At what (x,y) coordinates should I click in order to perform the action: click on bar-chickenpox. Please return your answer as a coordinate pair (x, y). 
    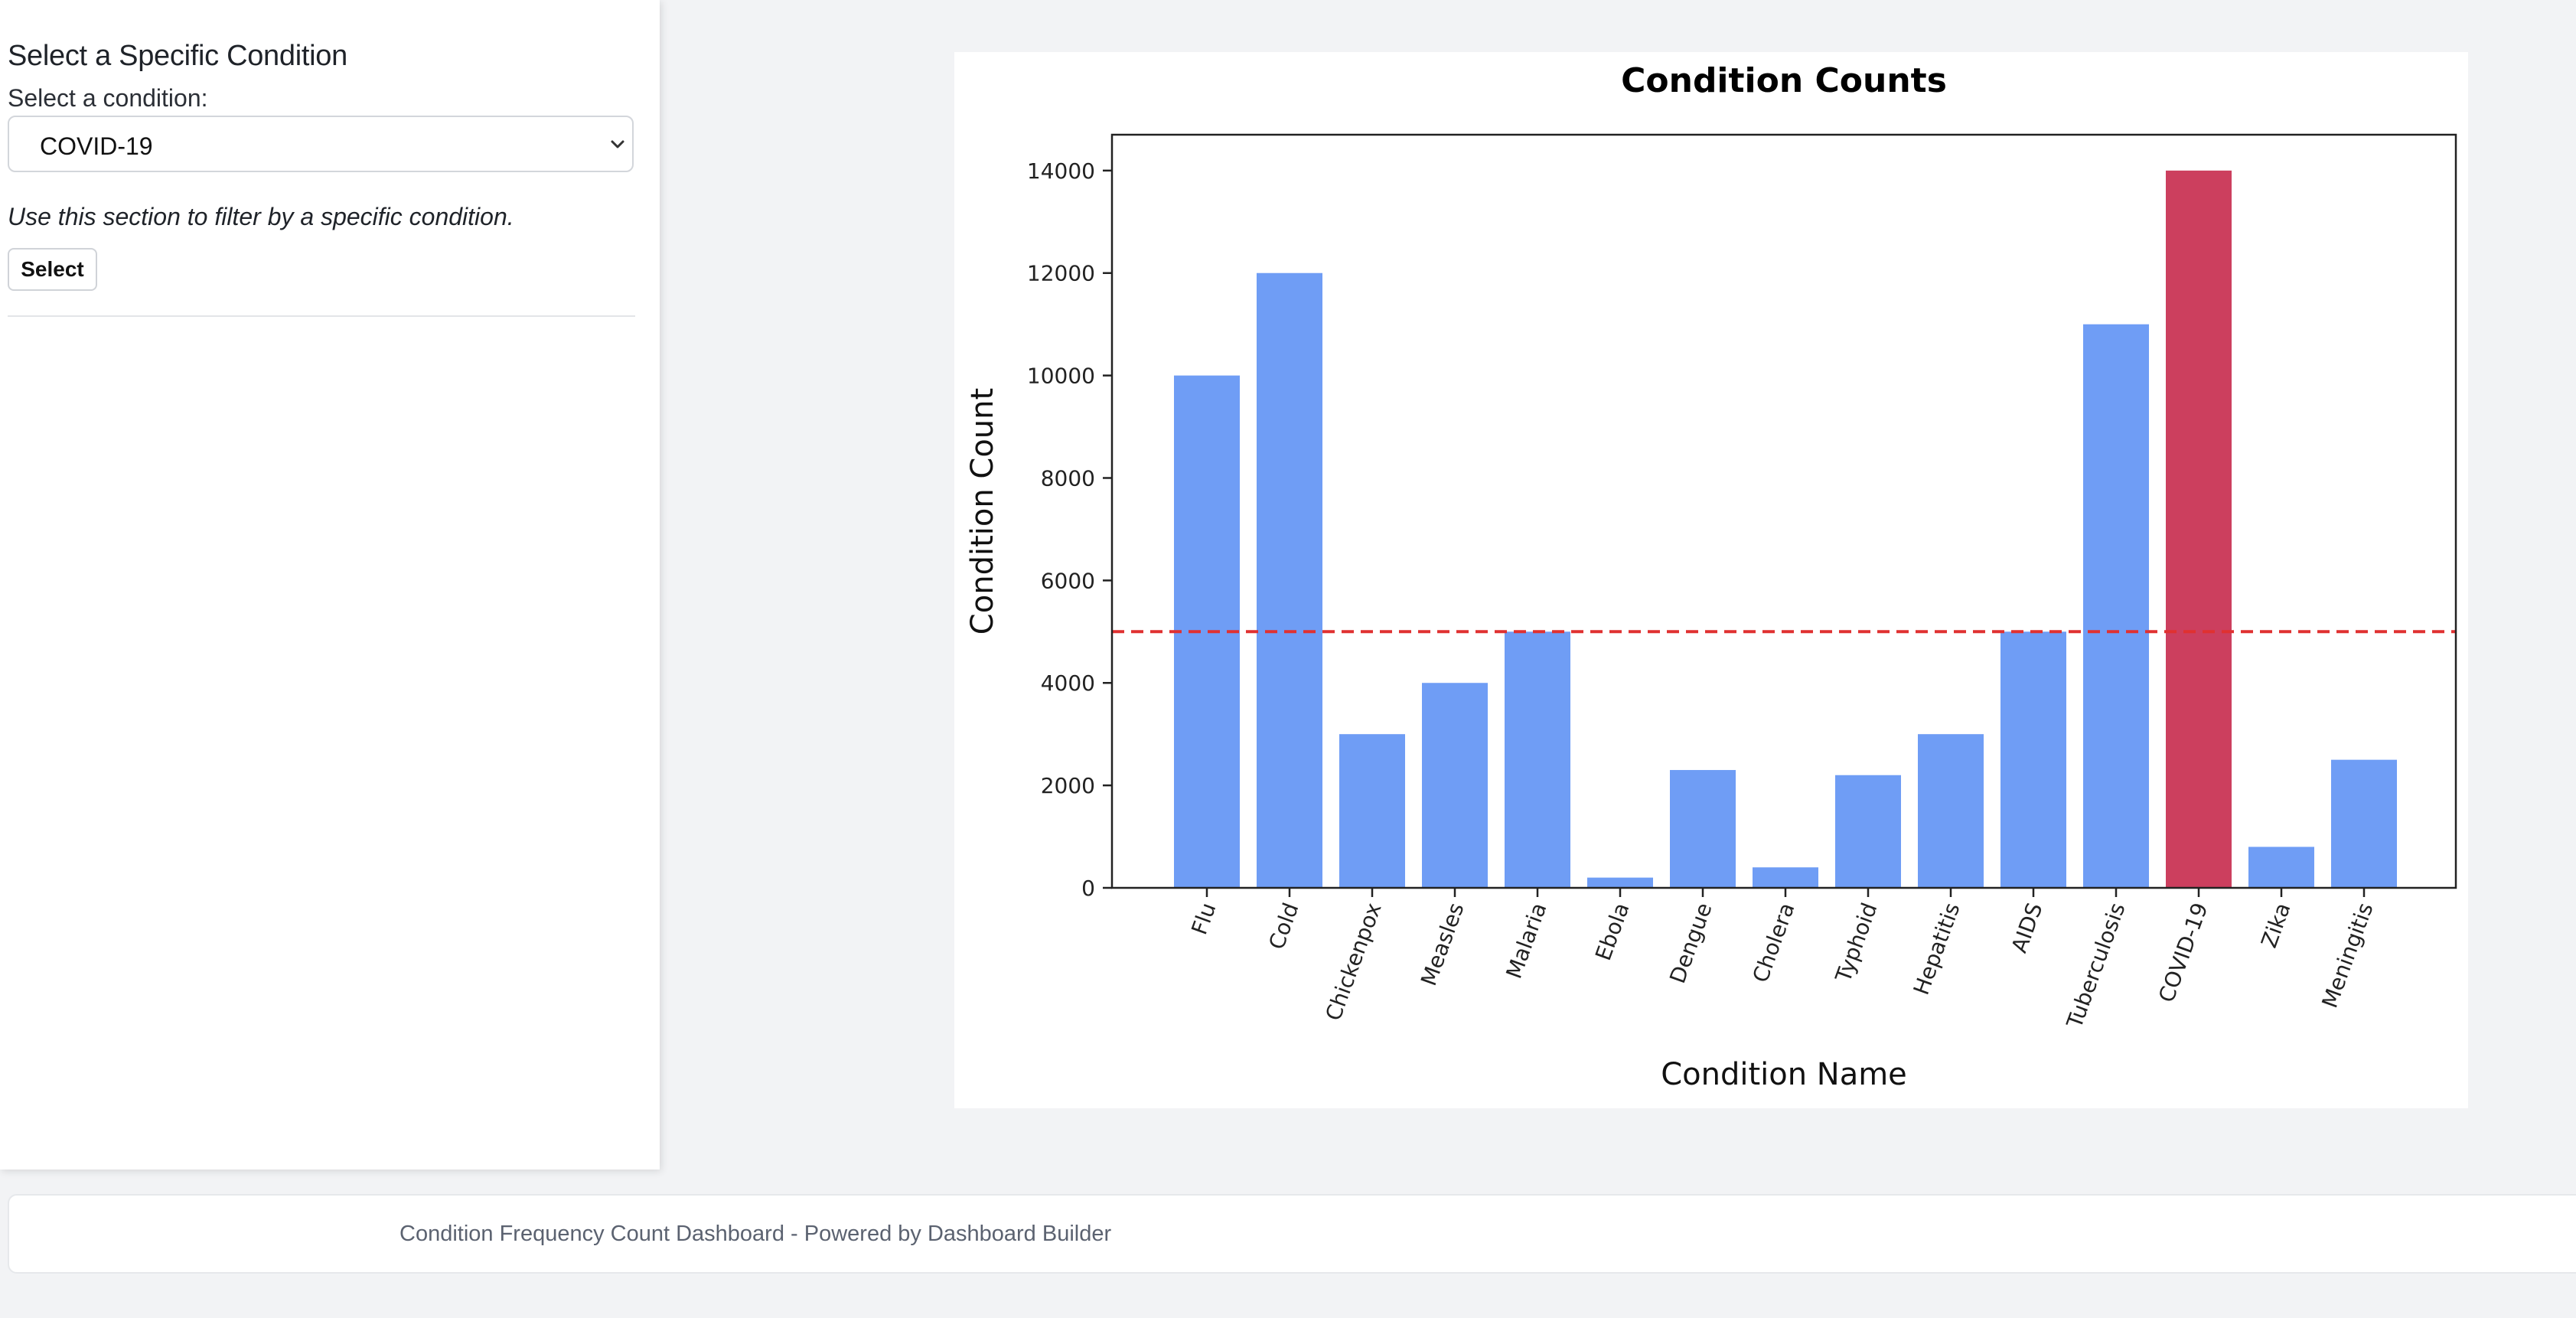
    Looking at the image, I should click on (1372, 811).